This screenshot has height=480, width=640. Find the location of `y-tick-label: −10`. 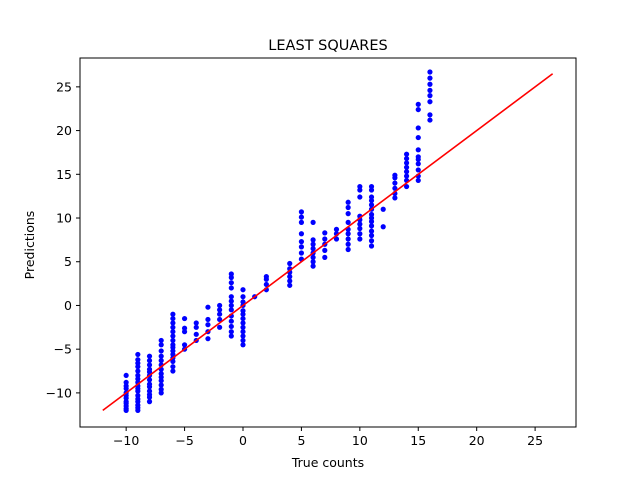

y-tick-label: −10 is located at coordinates (59, 392).